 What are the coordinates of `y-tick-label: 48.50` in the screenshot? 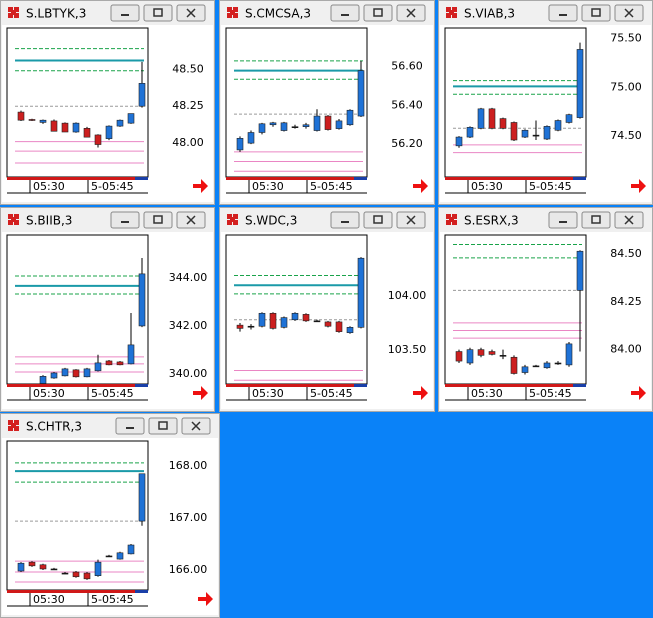 It's located at (188, 68).